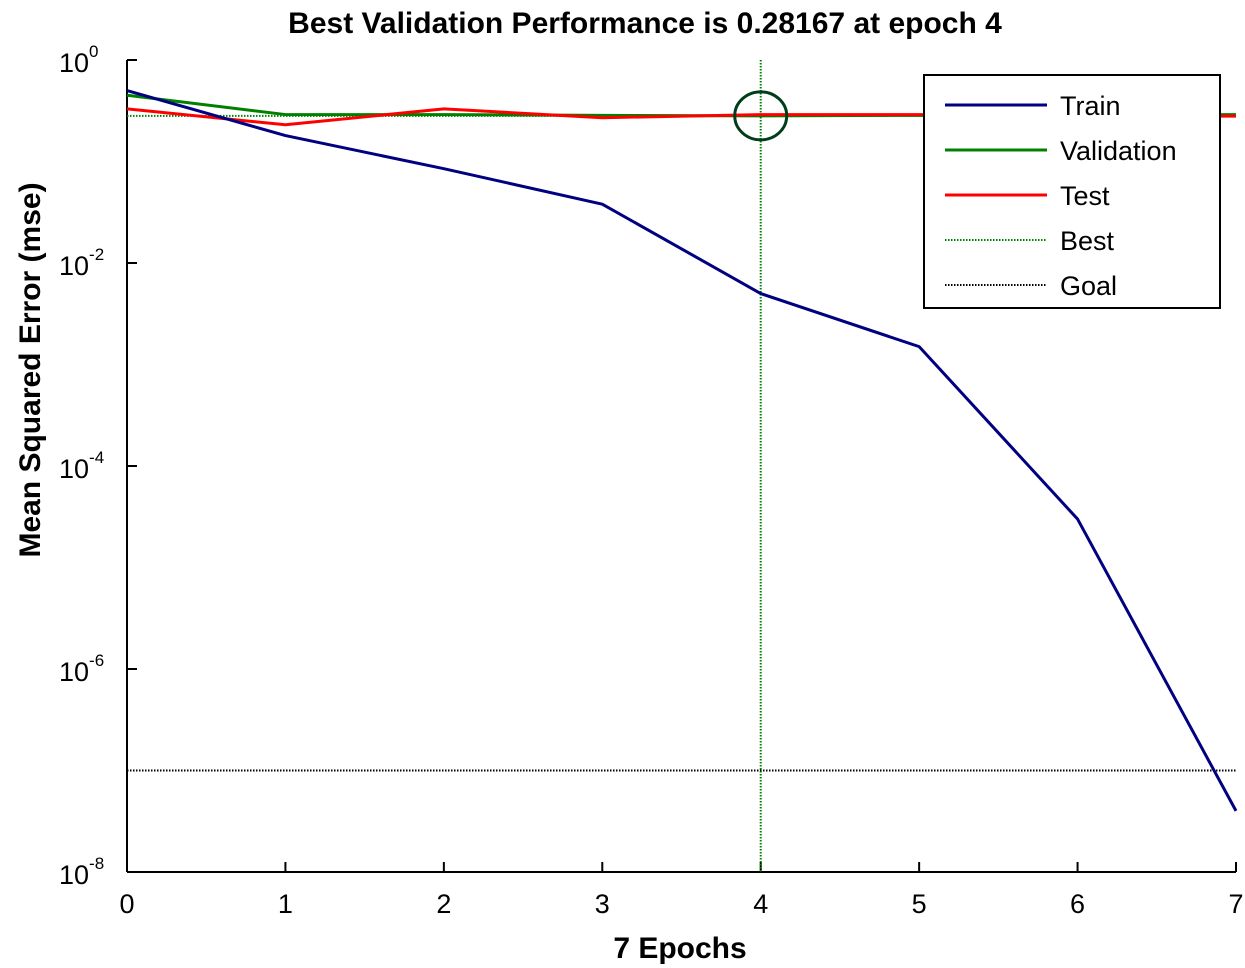 The image size is (1245, 968). I want to click on legend-label-validation: Validation, so click(1118, 151).